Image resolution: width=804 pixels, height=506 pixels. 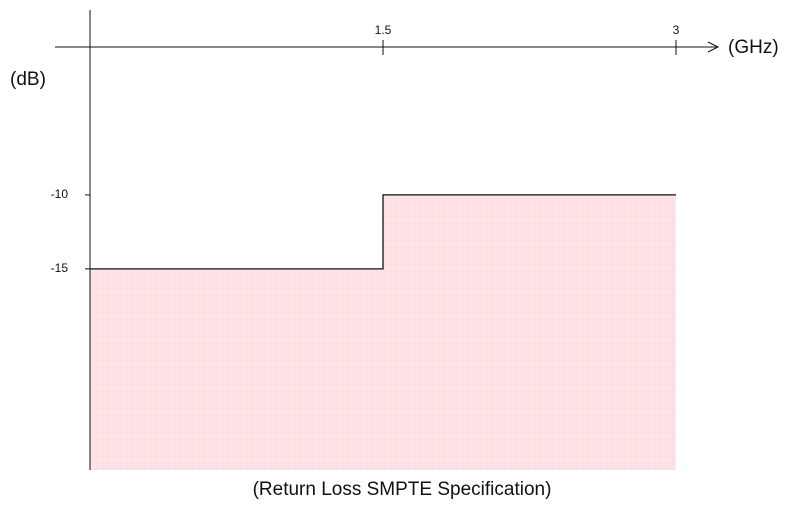 I want to click on line, so click(x=383, y=232).